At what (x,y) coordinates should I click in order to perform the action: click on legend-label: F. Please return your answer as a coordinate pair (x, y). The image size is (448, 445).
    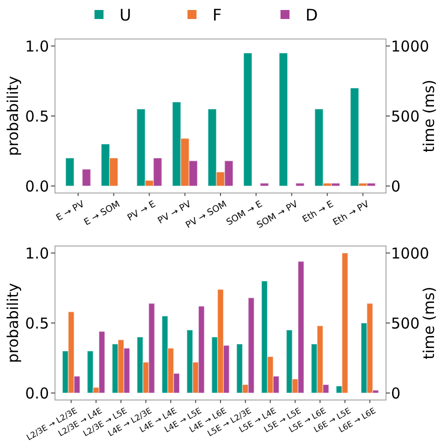
    Looking at the image, I should click on (217, 15).